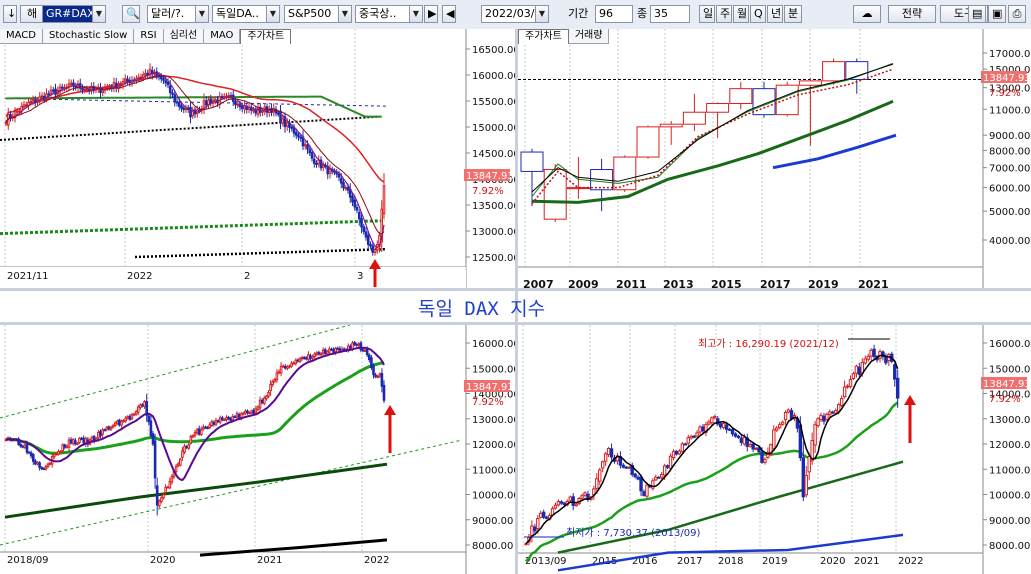 The width and height of the screenshot is (1031, 574). I want to click on tab-1: Stochastic Slow, so click(88, 36).